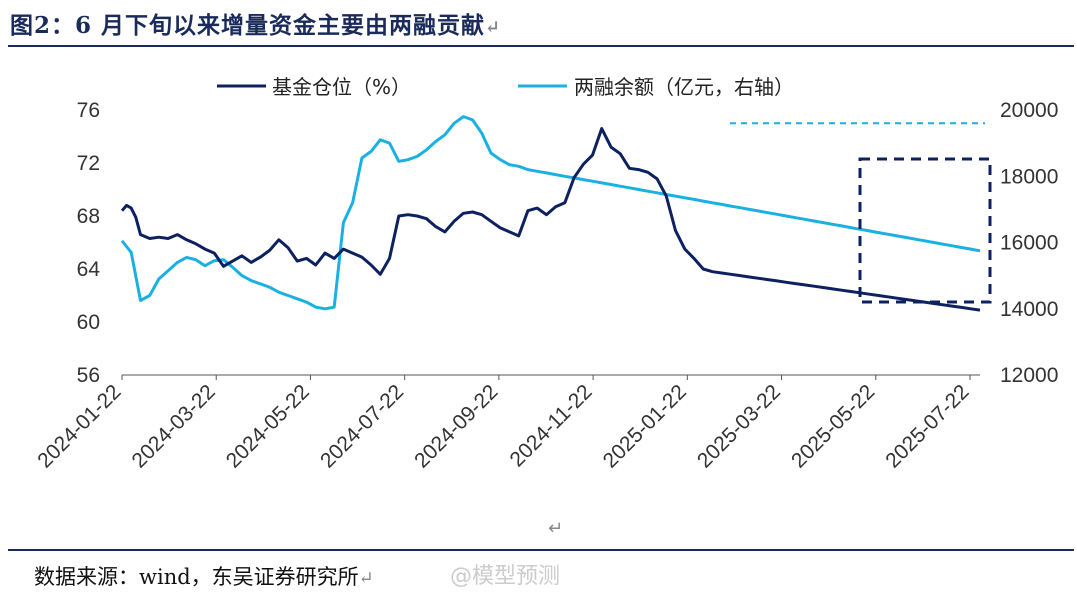 The width and height of the screenshot is (1077, 604). What do you see at coordinates (541, 46) in the screenshot?
I see `top-rule` at bounding box center [541, 46].